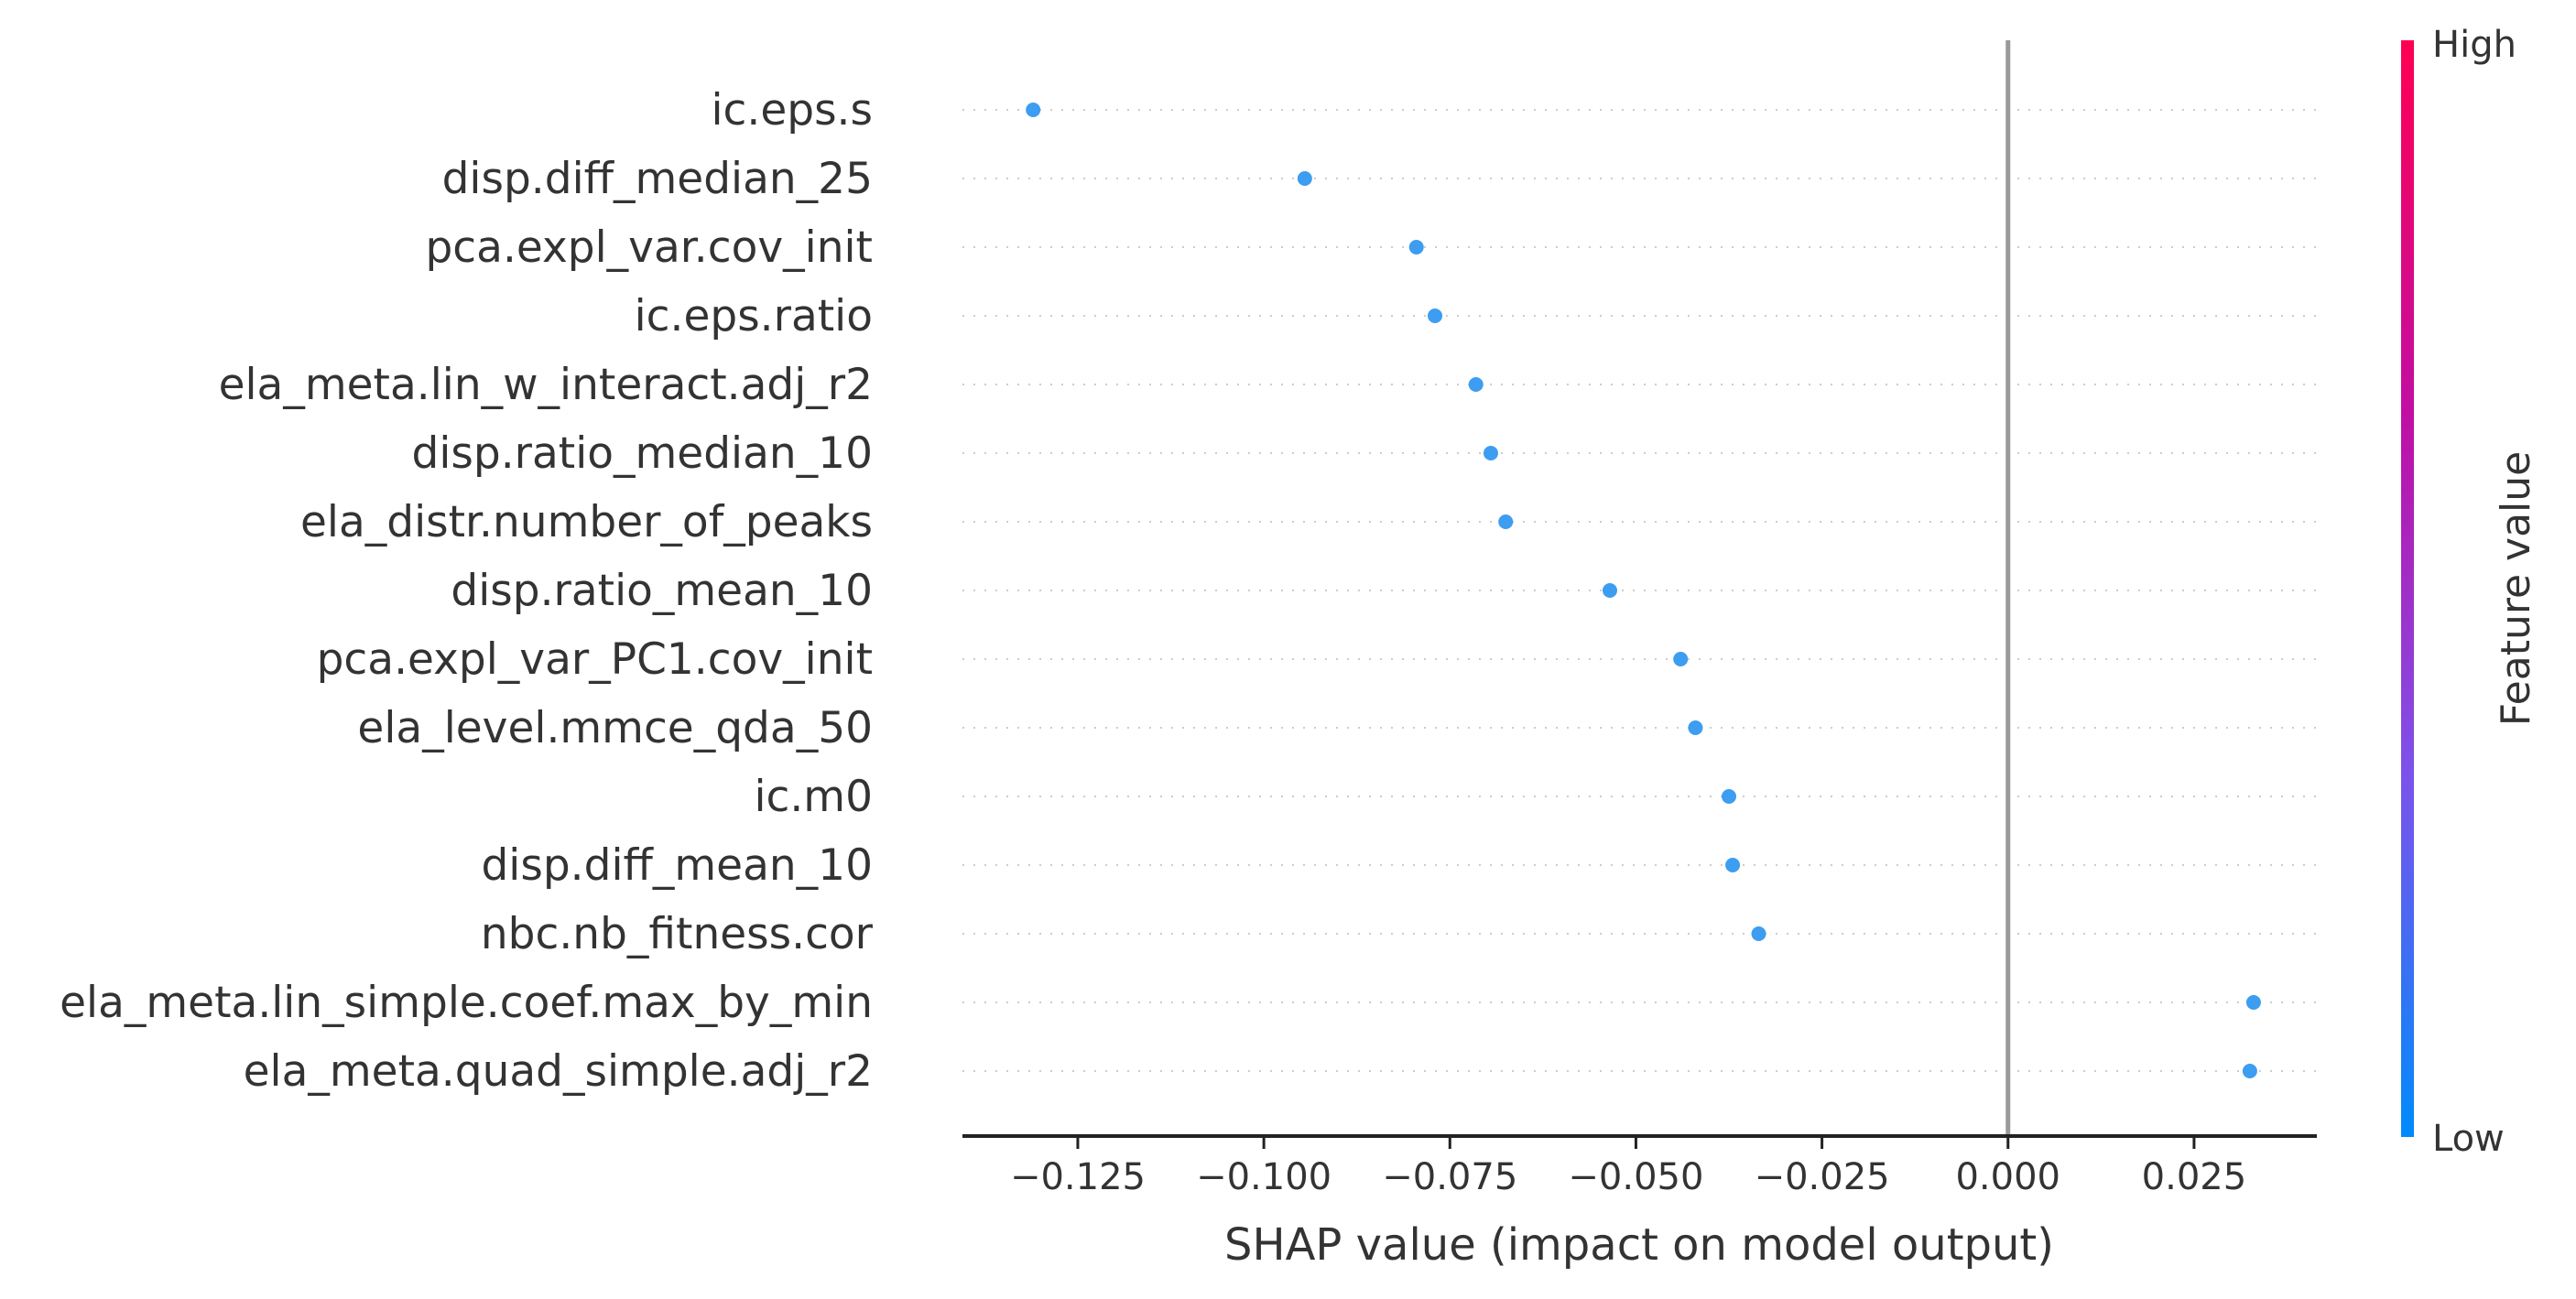 This screenshot has height=1299, width=2576. What do you see at coordinates (2007, 1177) in the screenshot?
I see `x-tick-label: 0.000` at bounding box center [2007, 1177].